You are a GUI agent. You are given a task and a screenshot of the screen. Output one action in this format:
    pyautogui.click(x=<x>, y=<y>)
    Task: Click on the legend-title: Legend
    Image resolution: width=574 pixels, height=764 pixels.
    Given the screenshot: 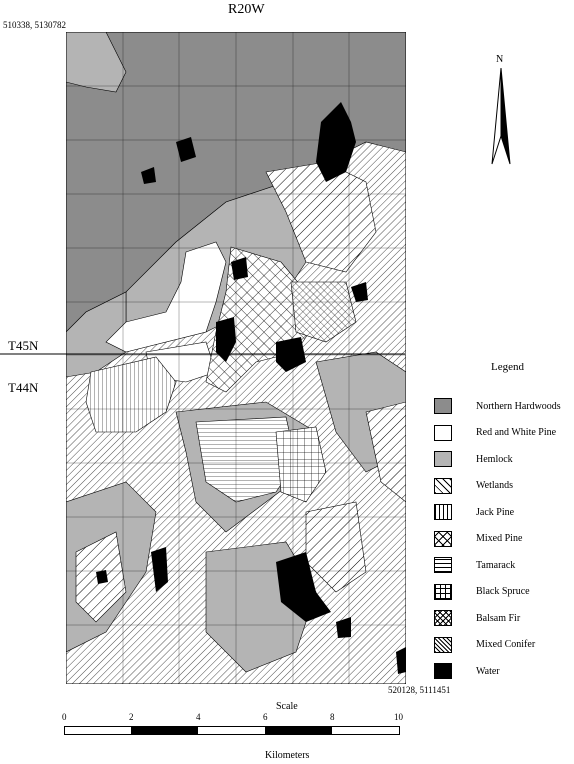 What is the action you would take?
    pyautogui.click(x=507, y=367)
    